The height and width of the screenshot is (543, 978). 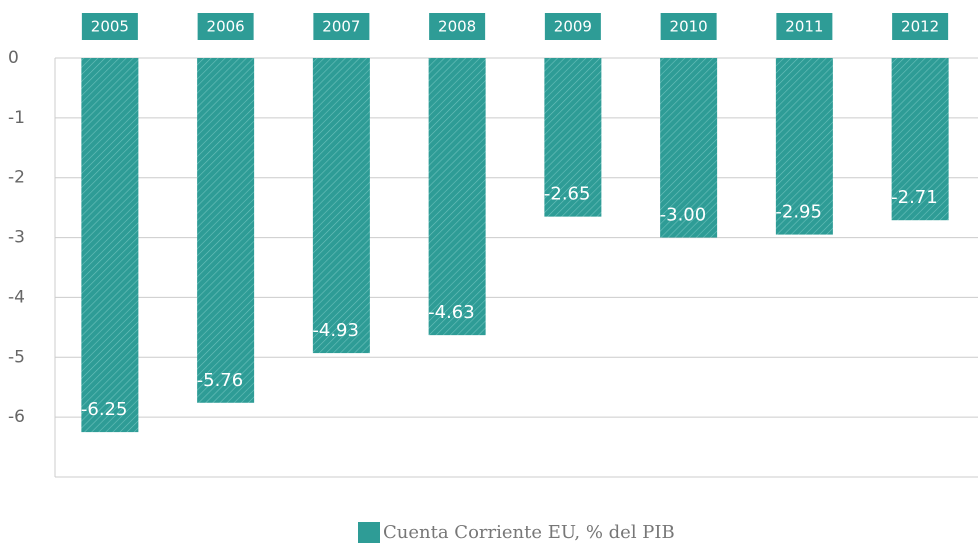 I want to click on legend-label: Cuenta Corriente EU, % del PIB, so click(x=529, y=532).